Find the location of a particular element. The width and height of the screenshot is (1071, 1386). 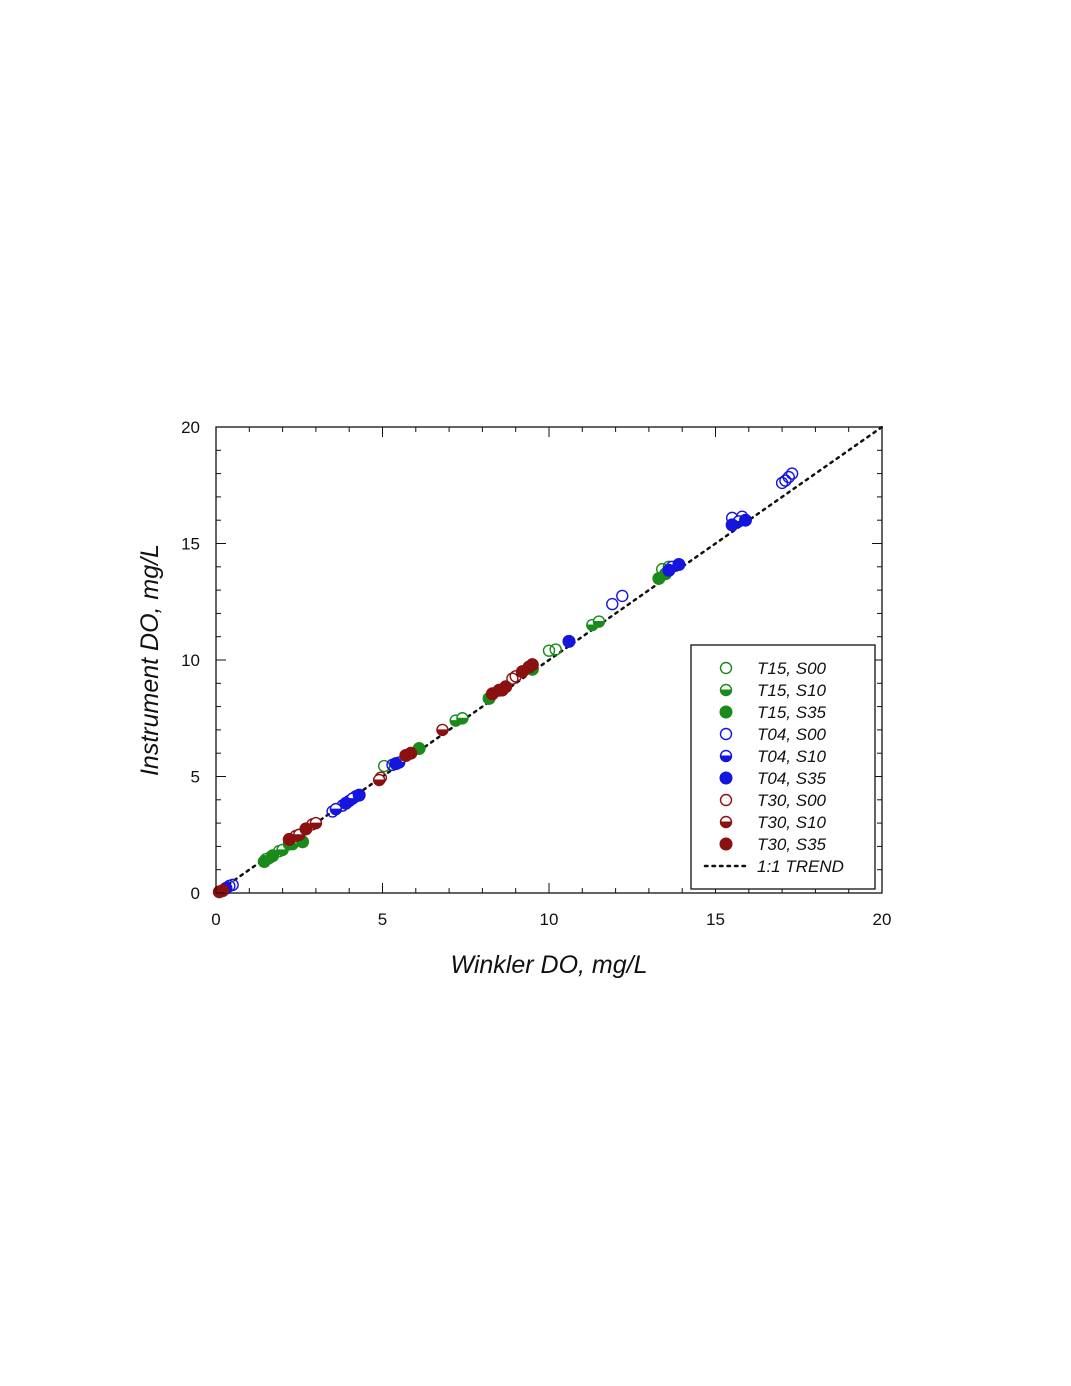

legend-label: T04, S35 is located at coordinates (792, 778).